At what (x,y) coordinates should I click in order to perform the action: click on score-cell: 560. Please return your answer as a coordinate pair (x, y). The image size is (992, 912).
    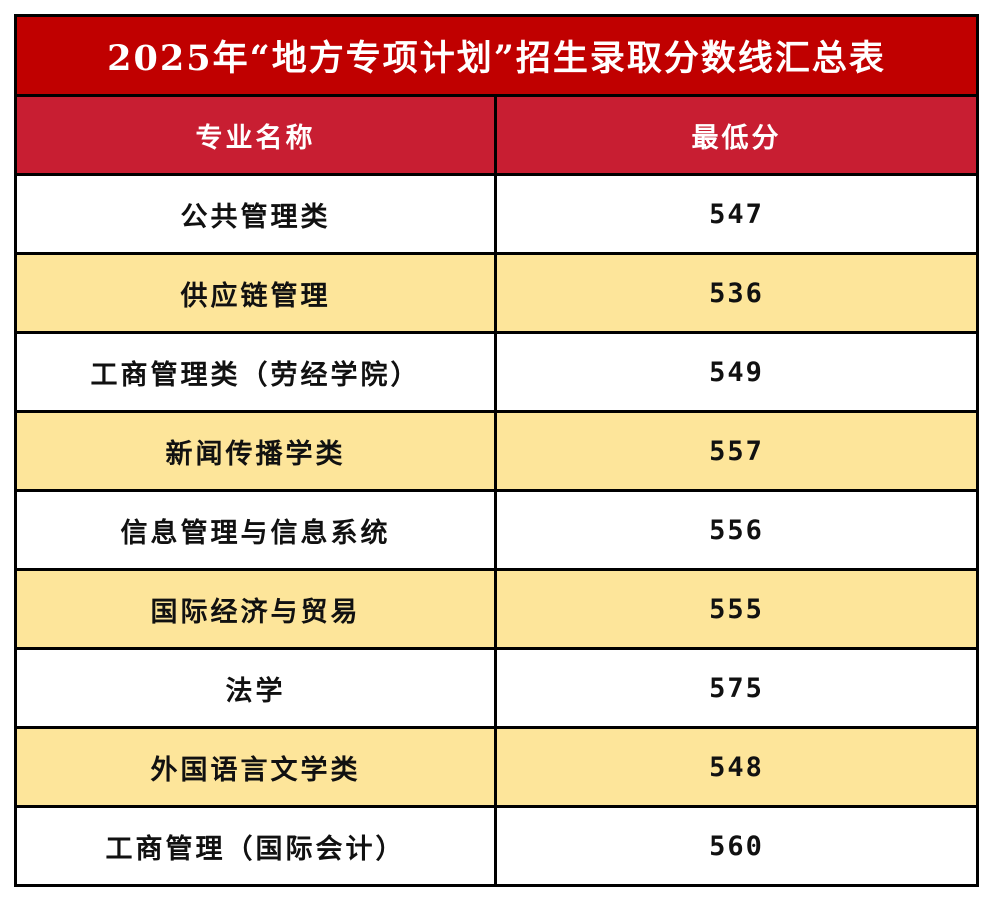
    Looking at the image, I should click on (736, 846).